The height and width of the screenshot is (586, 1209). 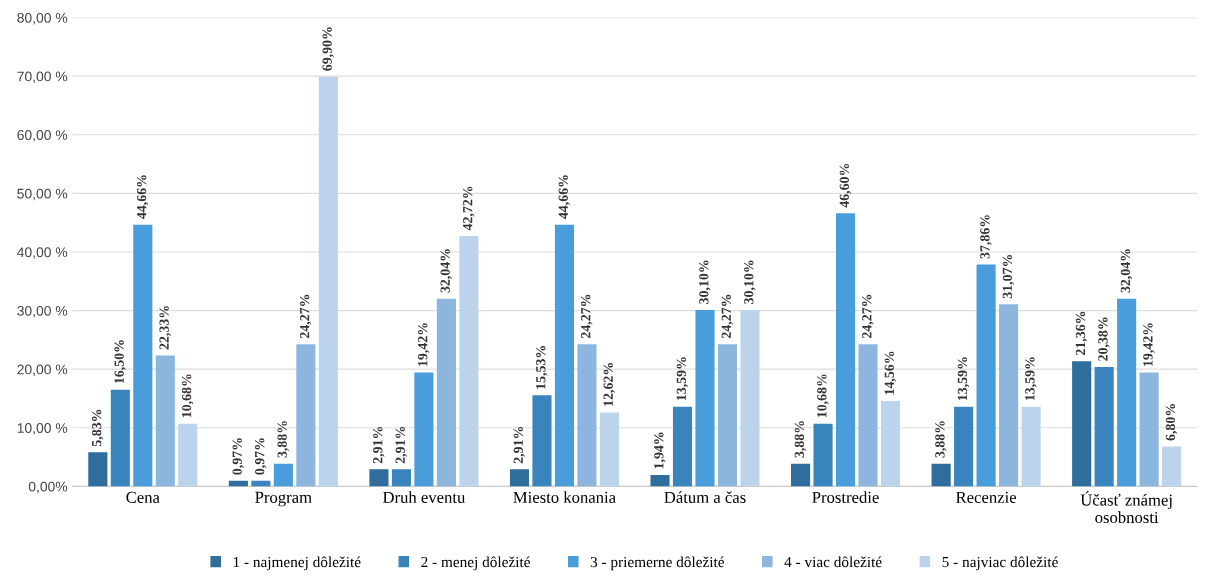 What do you see at coordinates (705, 497) in the screenshot?
I see `x-tick-label: Dátum a čas` at bounding box center [705, 497].